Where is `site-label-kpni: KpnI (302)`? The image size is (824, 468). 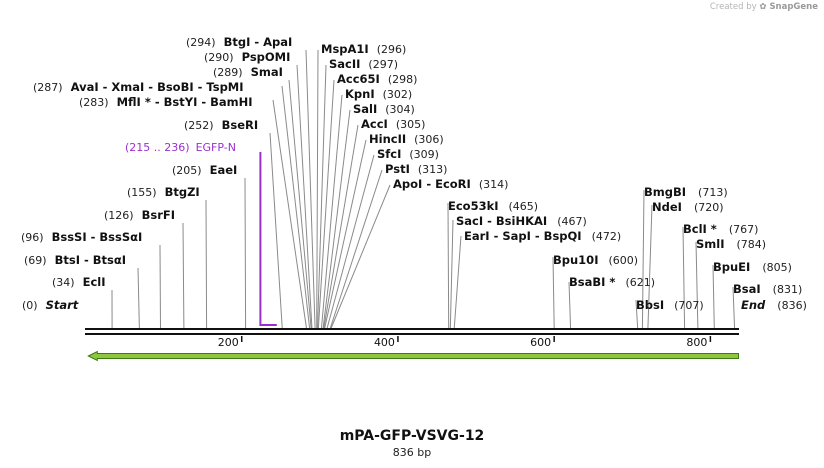 site-label-kpni: KpnI (302) is located at coordinates (378, 94).